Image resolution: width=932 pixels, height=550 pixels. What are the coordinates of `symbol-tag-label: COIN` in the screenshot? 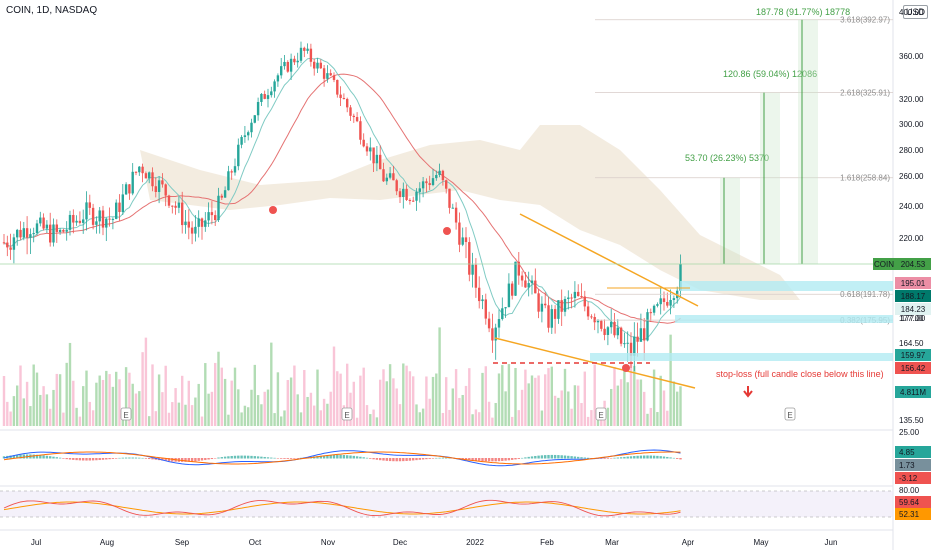 It's located at (884, 264).